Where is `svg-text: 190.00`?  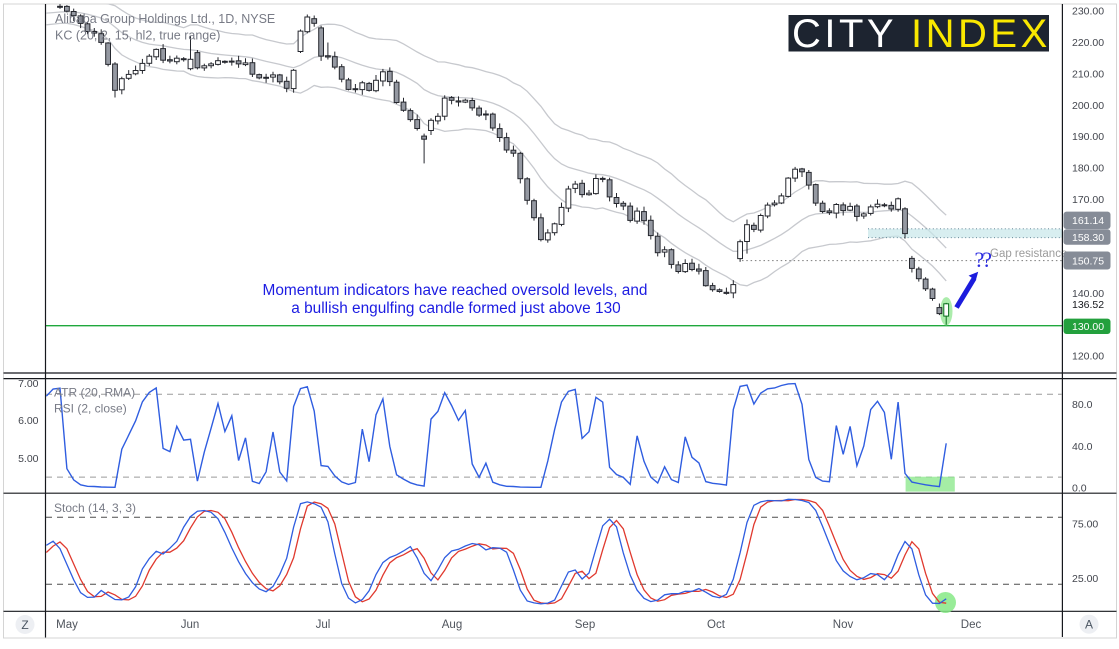
svg-text: 190.00 is located at coordinates (1088, 137).